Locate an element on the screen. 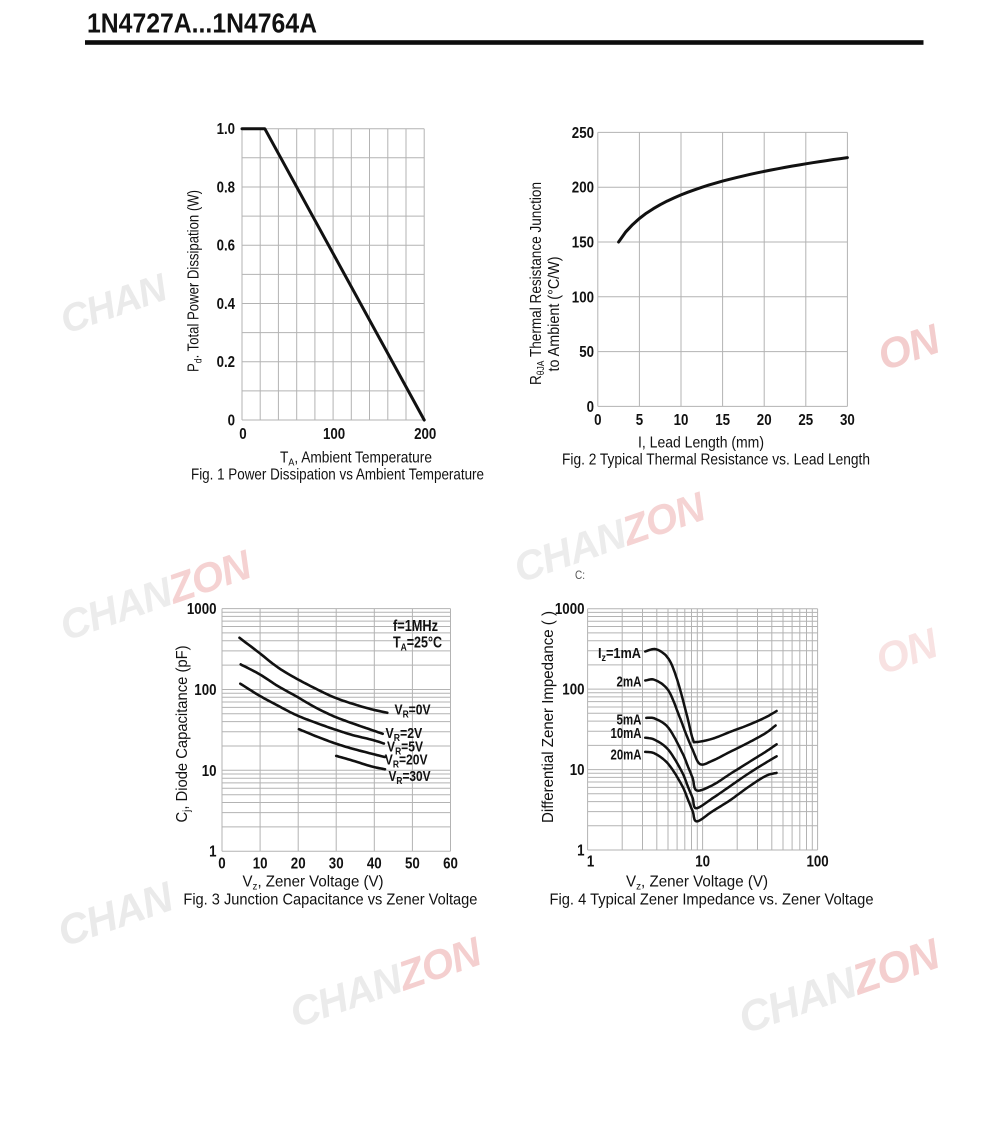 The image size is (1000, 1143). svg-text:Pd​. Total Power Dissipation (: Pd​. Total Power Dissipation (W) is located at coordinates (195, 281).